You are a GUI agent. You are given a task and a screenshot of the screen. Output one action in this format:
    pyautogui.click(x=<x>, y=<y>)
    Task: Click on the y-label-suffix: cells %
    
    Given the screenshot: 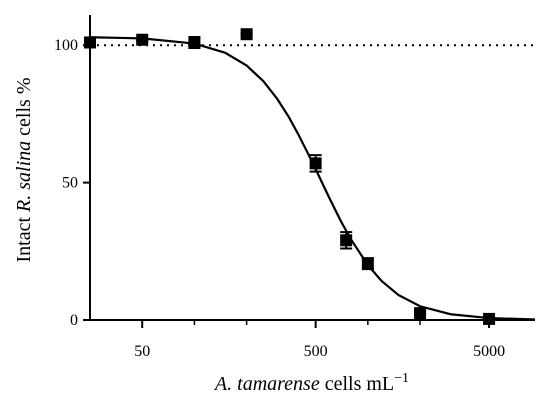 What is the action you would take?
    pyautogui.click(x=24, y=107)
    